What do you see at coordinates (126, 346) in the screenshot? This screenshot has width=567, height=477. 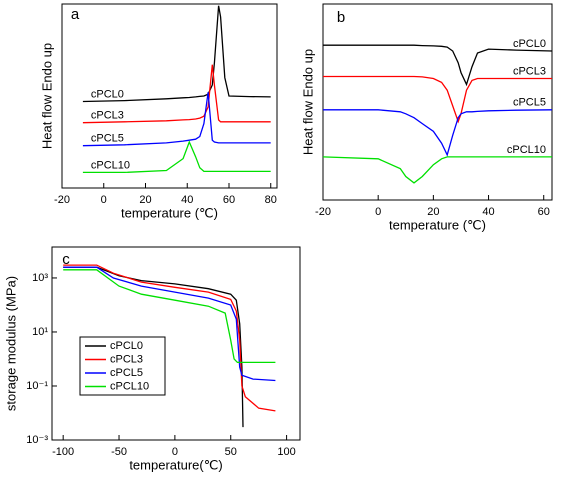 I see `legend-label: cPCL0` at bounding box center [126, 346].